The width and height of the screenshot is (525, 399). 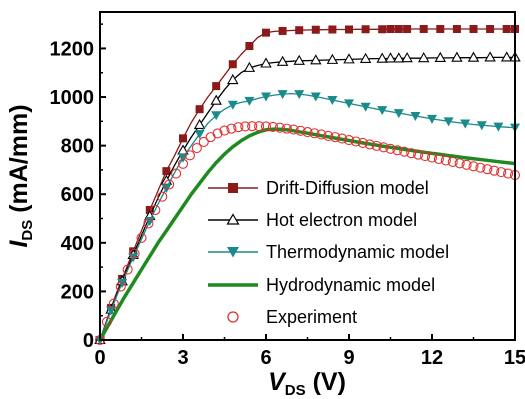 I want to click on legend-entry-hot-electron: Hot electron model, so click(x=312, y=220).